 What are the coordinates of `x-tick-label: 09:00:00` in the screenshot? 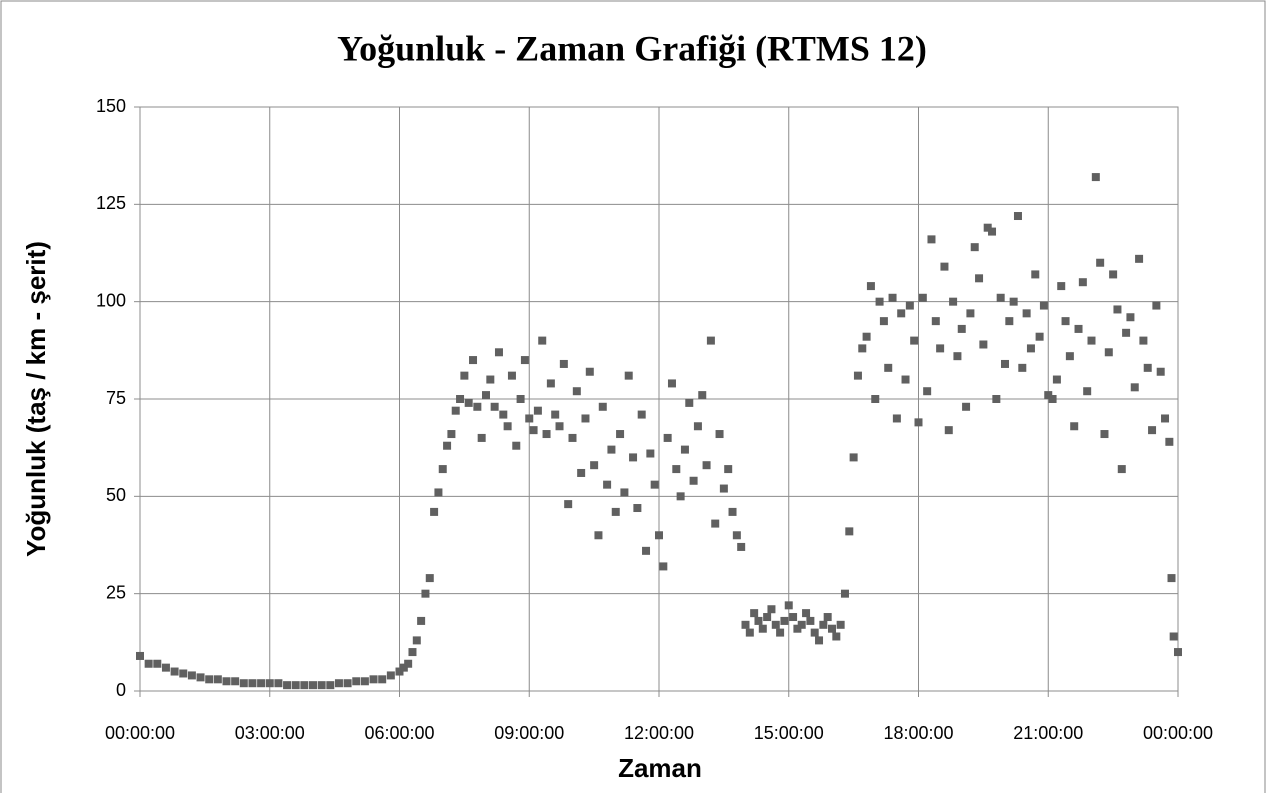 It's located at (529, 733).